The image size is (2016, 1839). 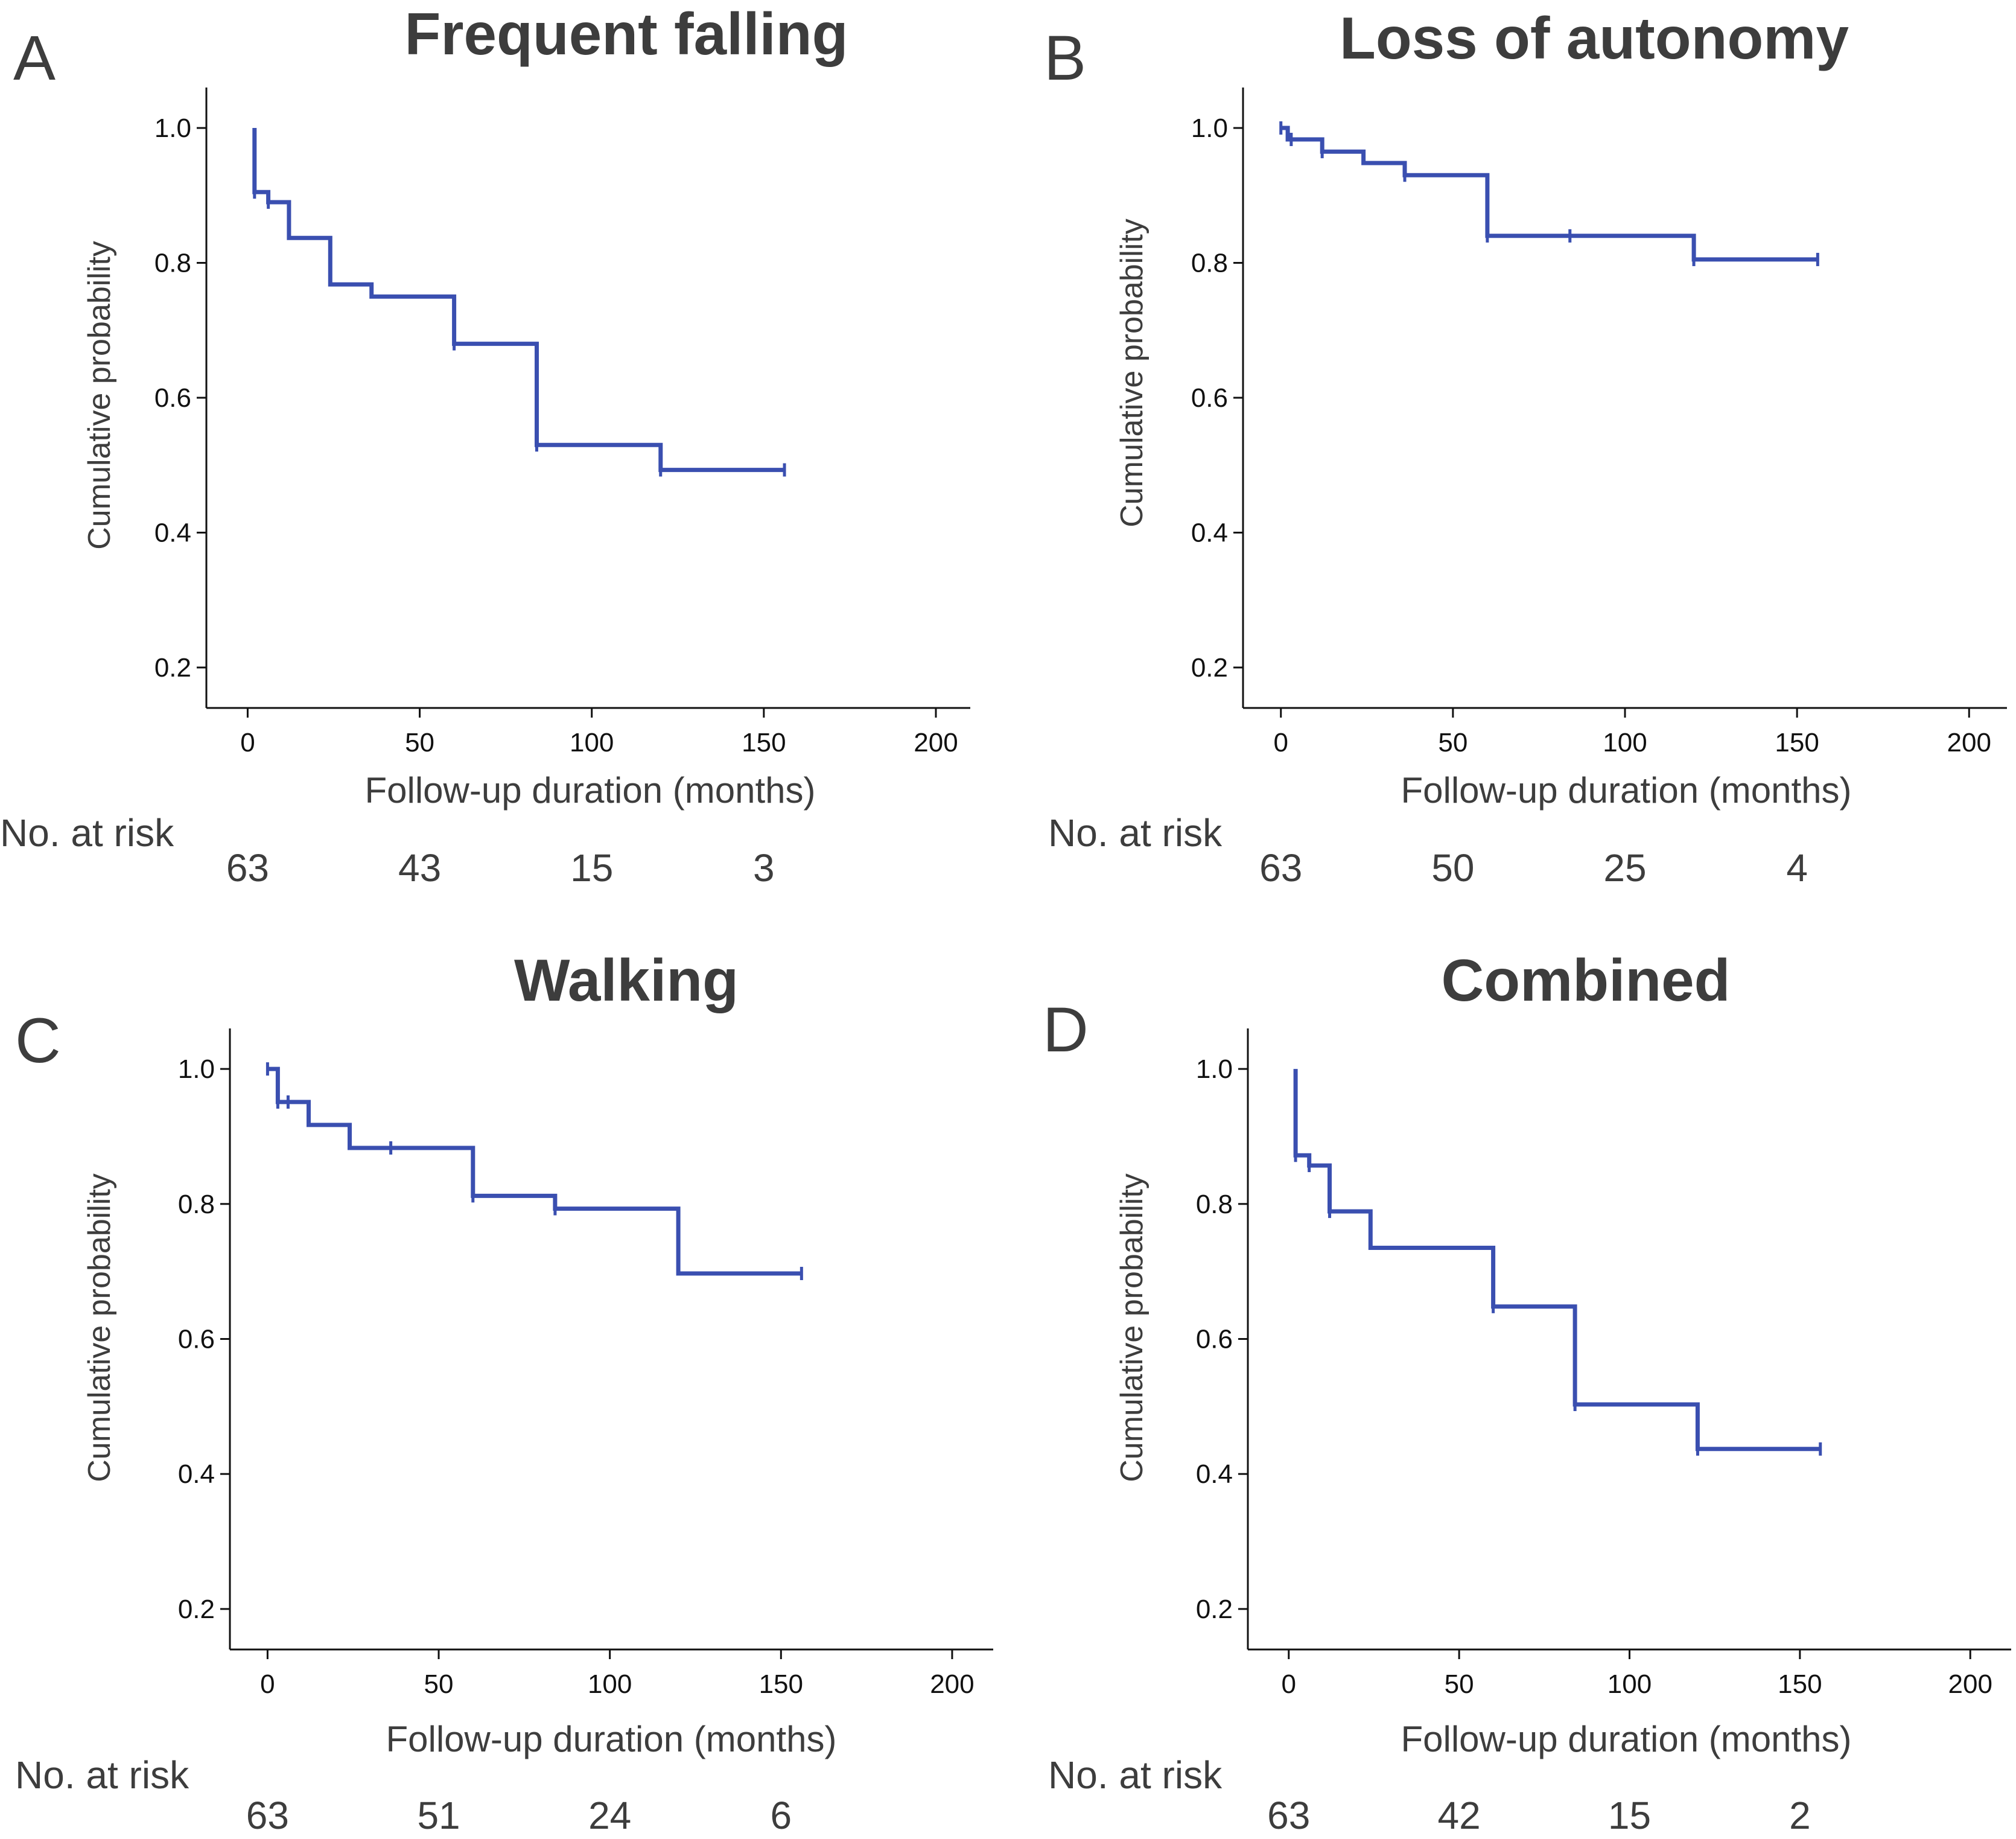 I want to click on at-risk-count: 3, so click(x=764, y=868).